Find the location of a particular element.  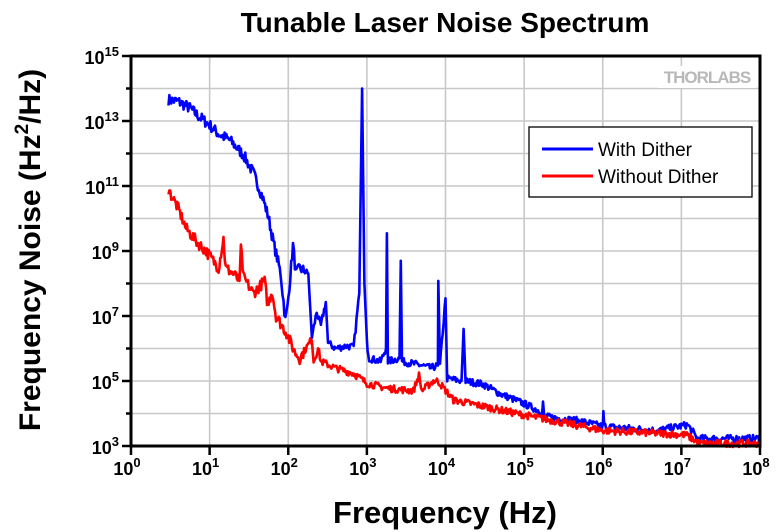

x-tick-label: 10³ is located at coordinates (362, 467).